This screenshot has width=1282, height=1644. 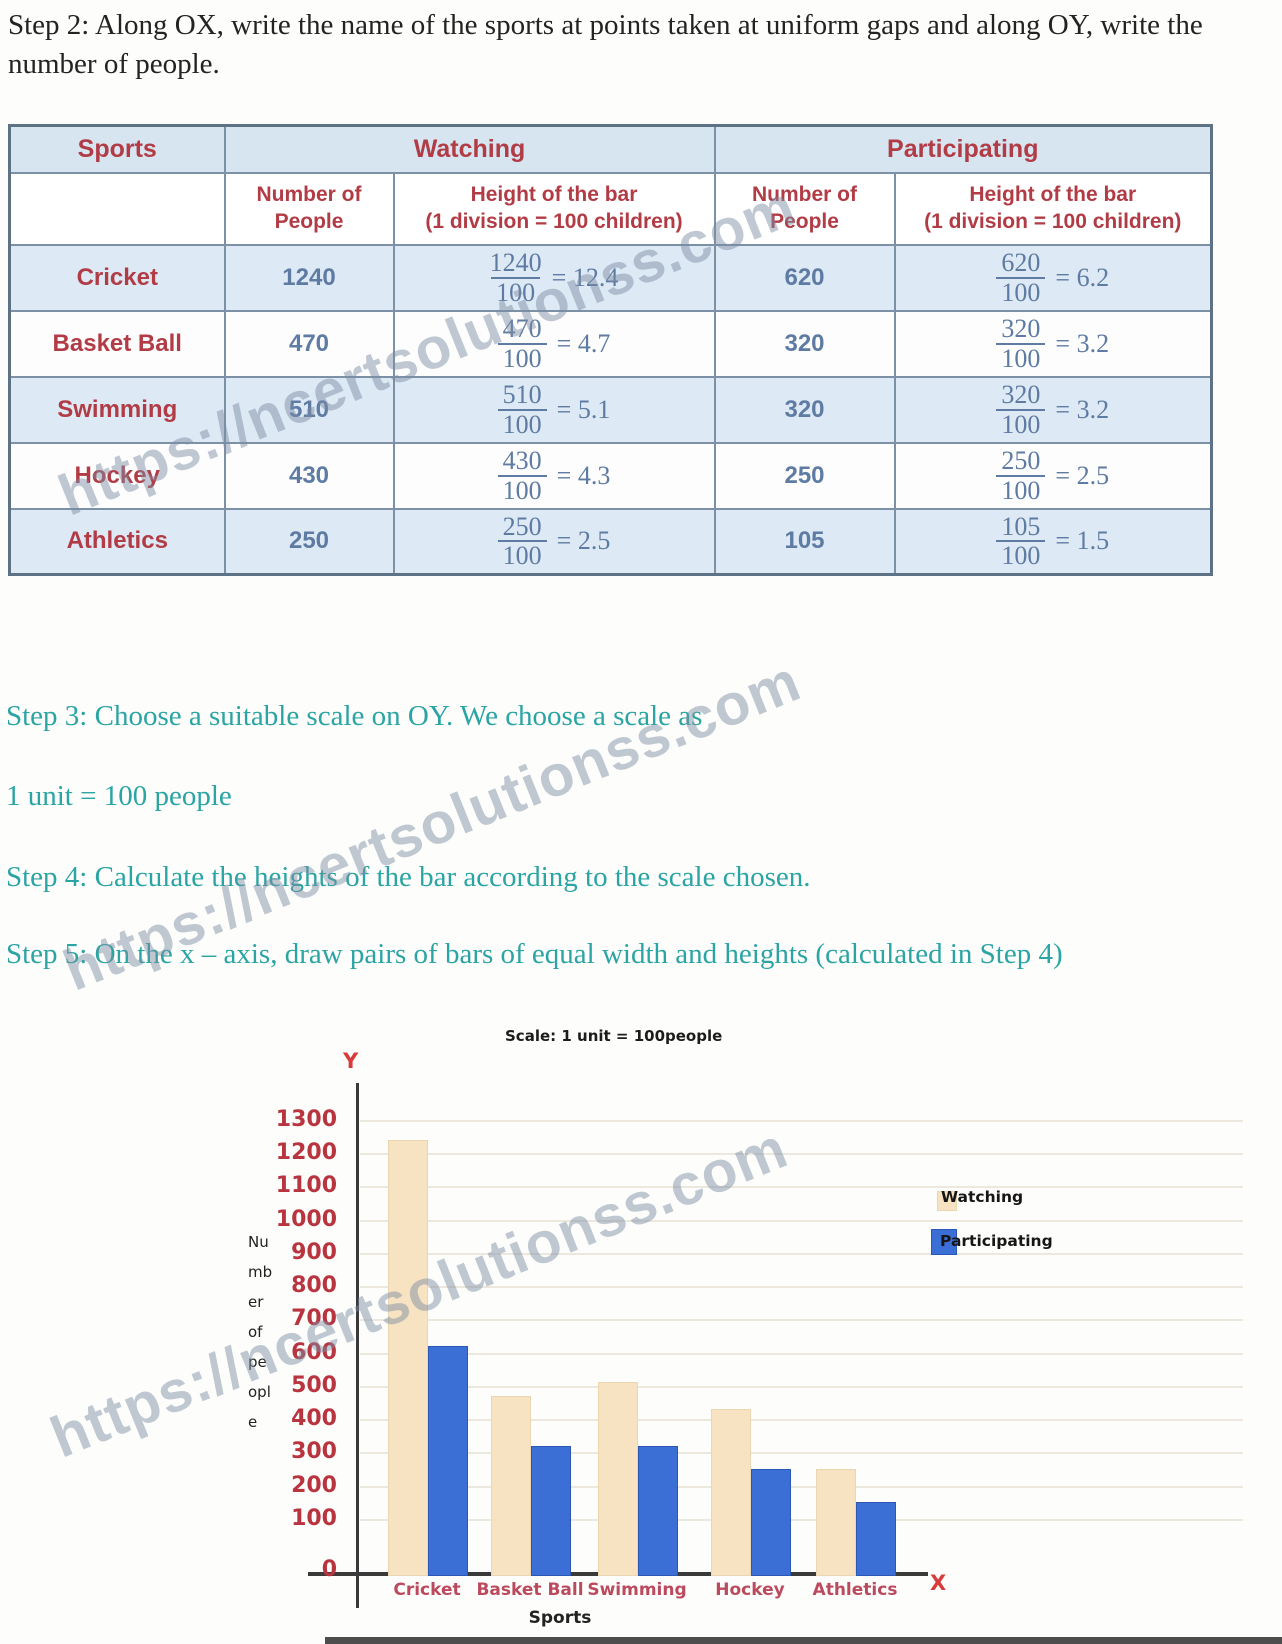 What do you see at coordinates (314, 1285) in the screenshot?
I see `y-tick-label: 800` at bounding box center [314, 1285].